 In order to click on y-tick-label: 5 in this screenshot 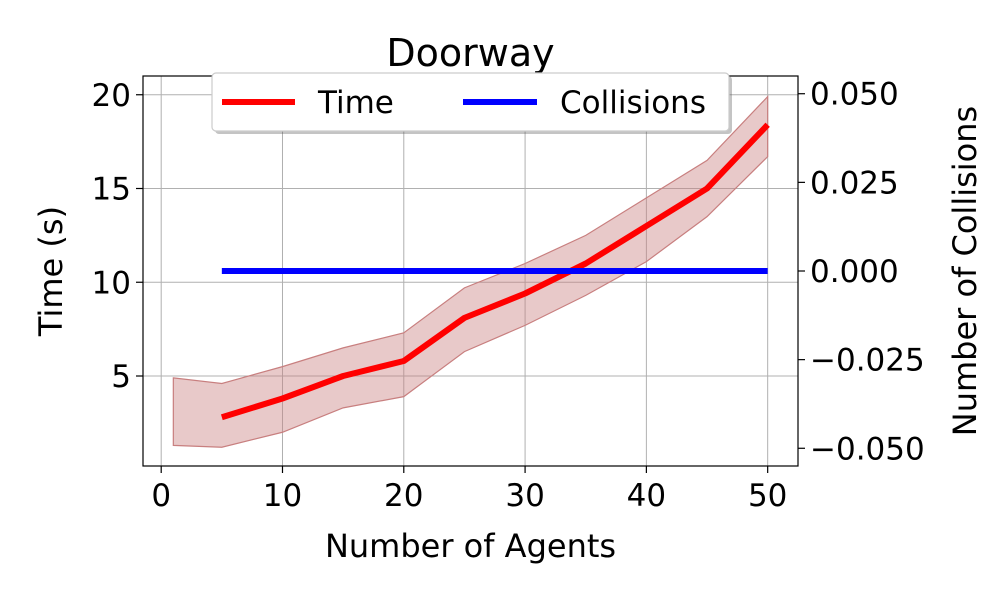, I will do `click(121, 377)`.